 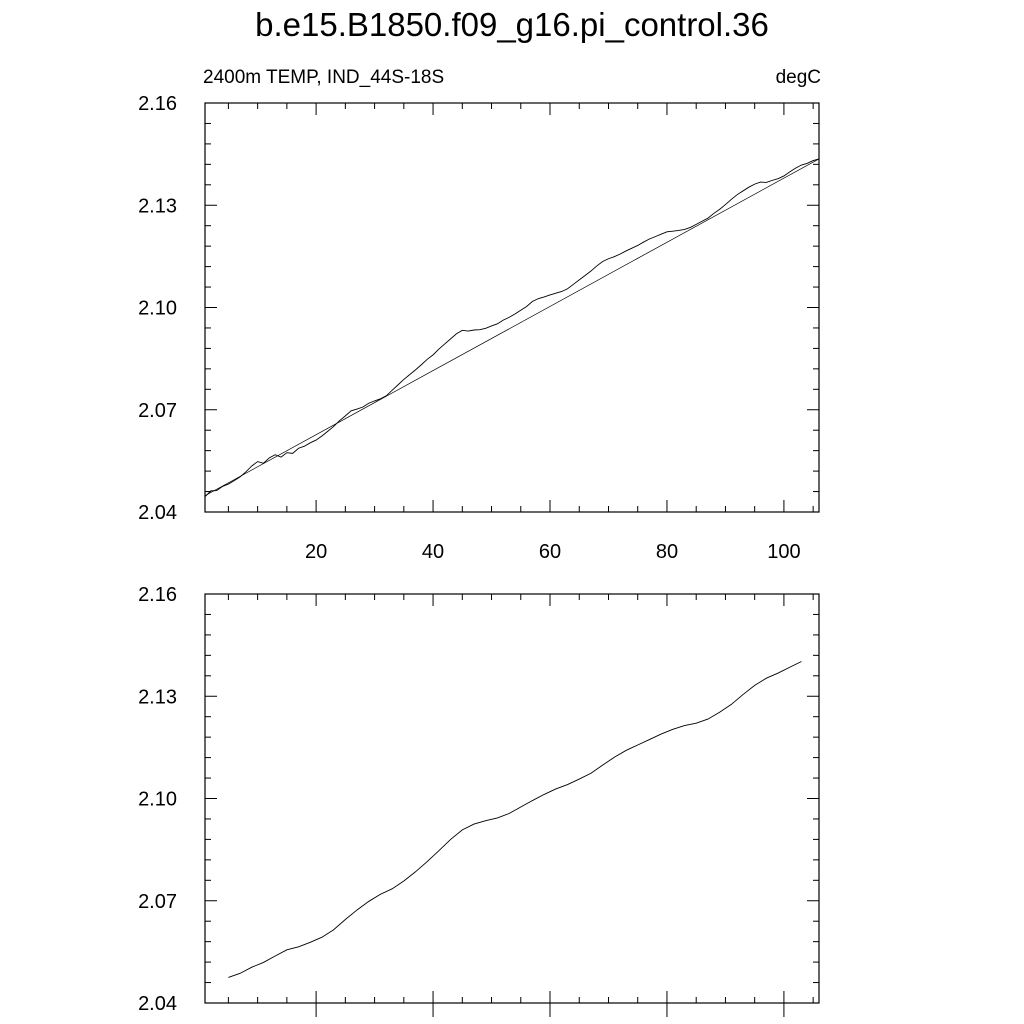 What do you see at coordinates (323, 77) in the screenshot?
I see `left-string: 2400m TEMP, IND_44S-18S` at bounding box center [323, 77].